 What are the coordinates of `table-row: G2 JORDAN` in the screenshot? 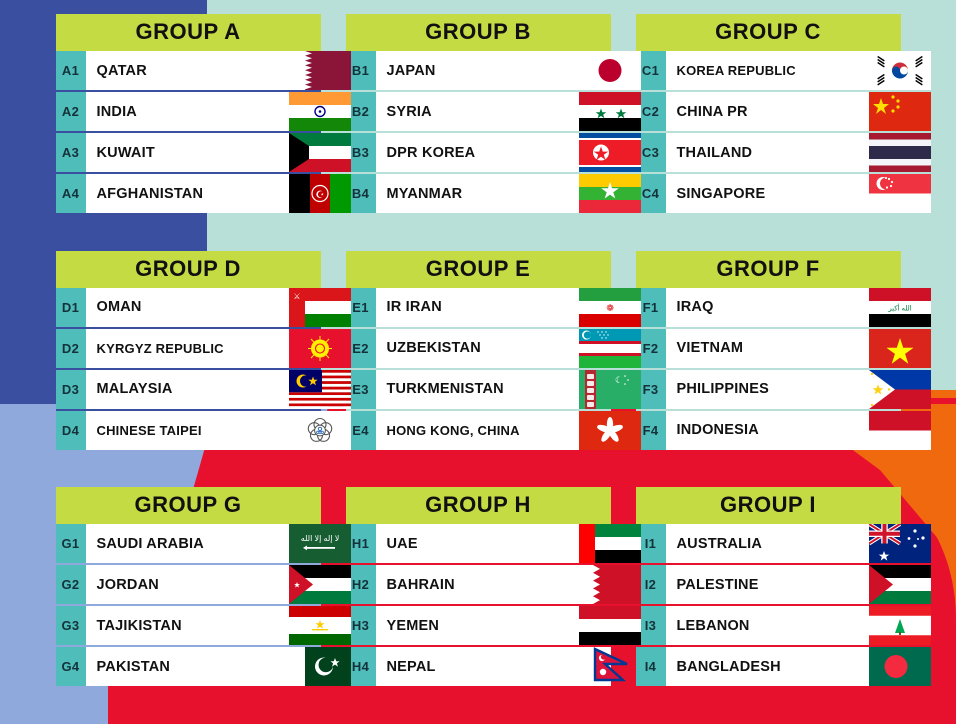 It's located at (203, 585).